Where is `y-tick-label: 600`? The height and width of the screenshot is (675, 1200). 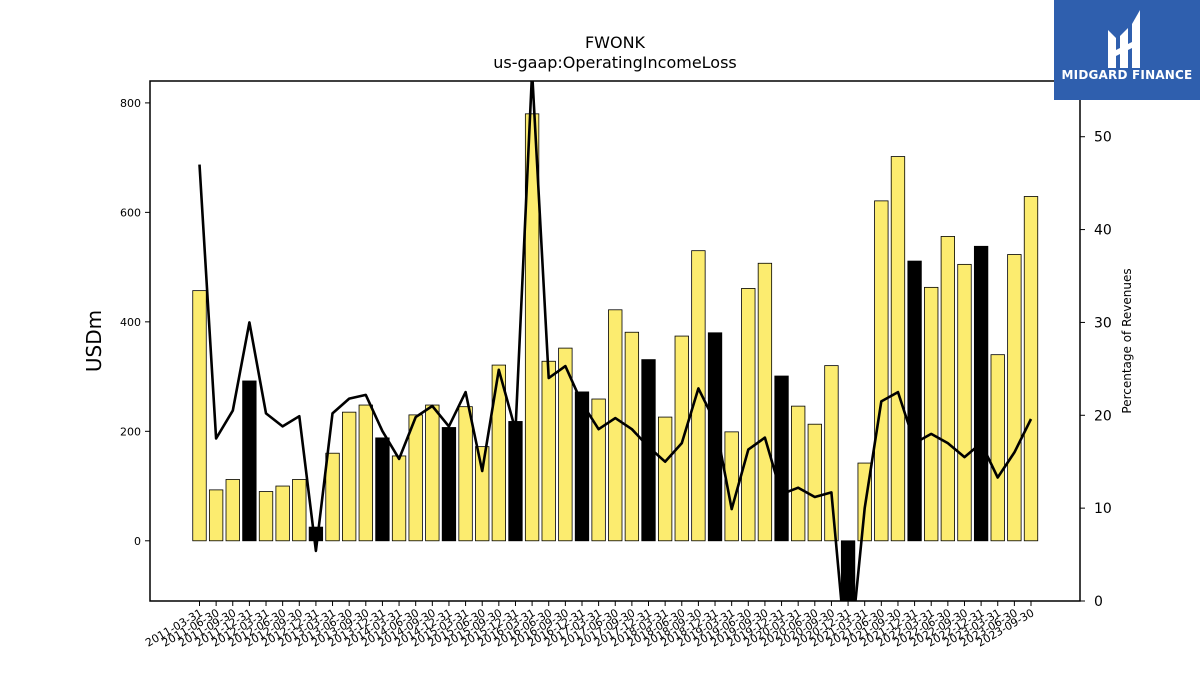
y-tick-label: 600 is located at coordinates (130, 212).